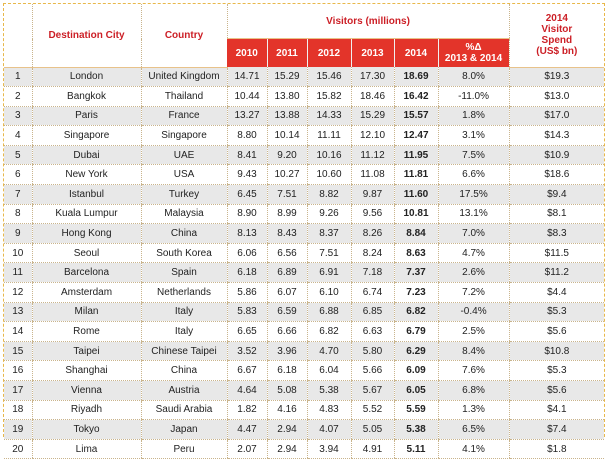  I want to click on year-2011-cell: 6.56, so click(286, 253).